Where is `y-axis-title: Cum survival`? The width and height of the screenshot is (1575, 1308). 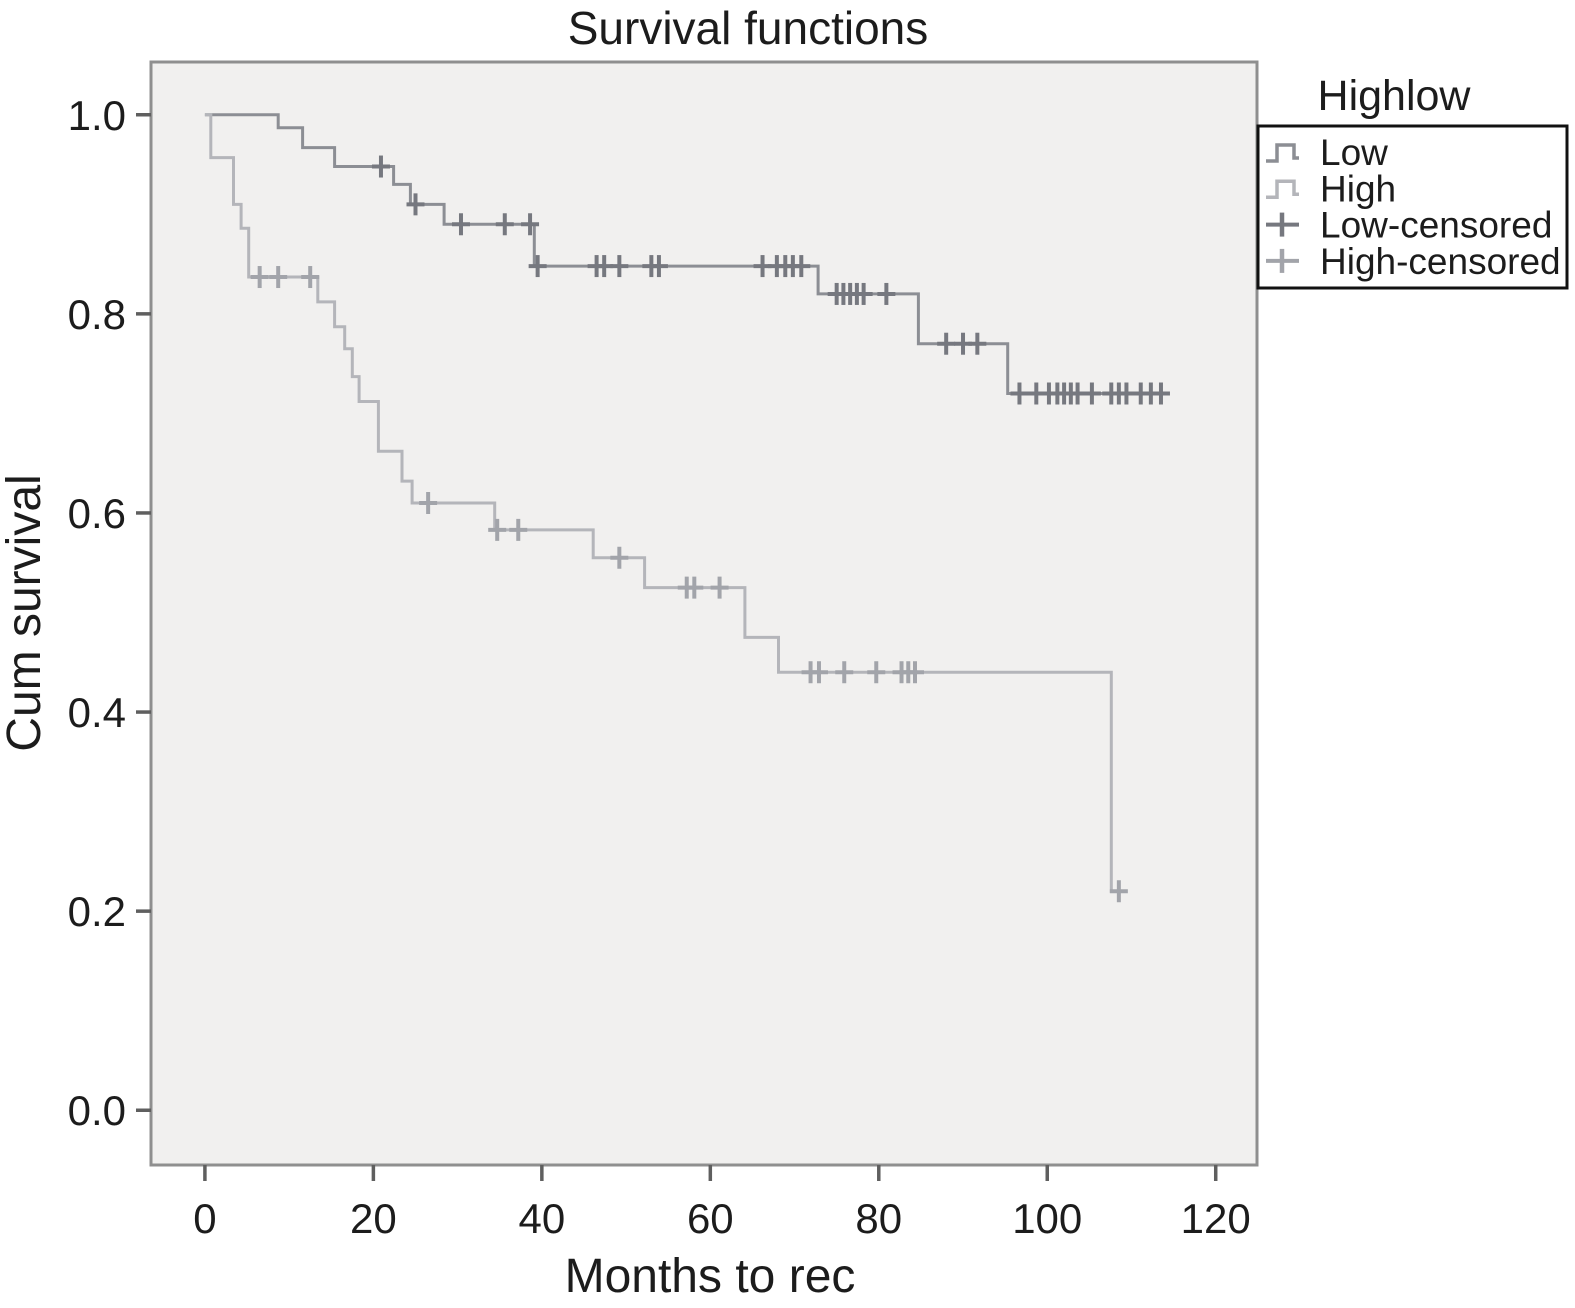 y-axis-title: Cum survival is located at coordinates (25, 612).